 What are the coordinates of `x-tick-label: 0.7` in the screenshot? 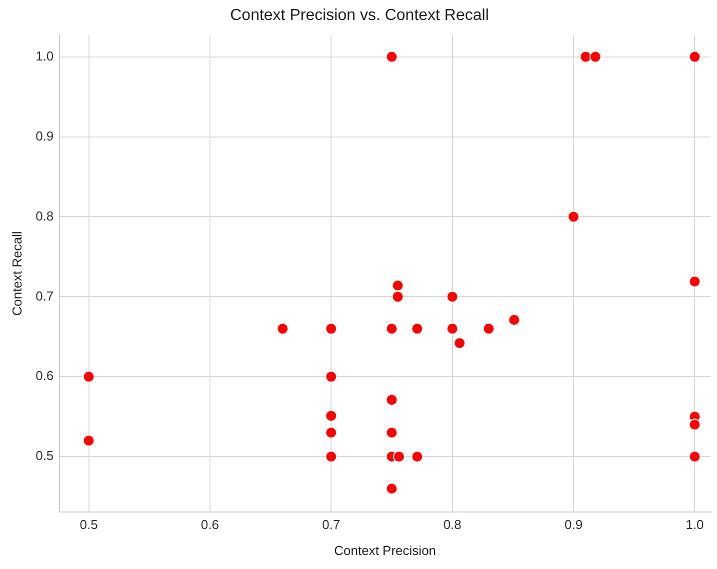 It's located at (331, 524).